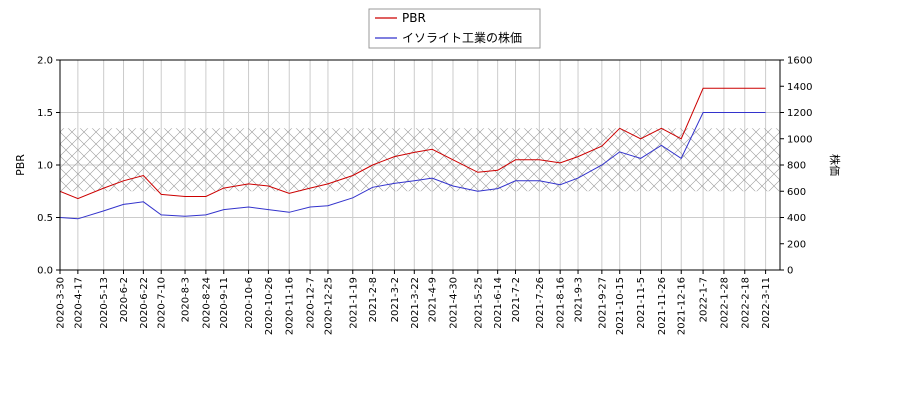 The width and height of the screenshot is (900, 400). I want to click on x-tick-label: 2022-3-11, so click(766, 303).